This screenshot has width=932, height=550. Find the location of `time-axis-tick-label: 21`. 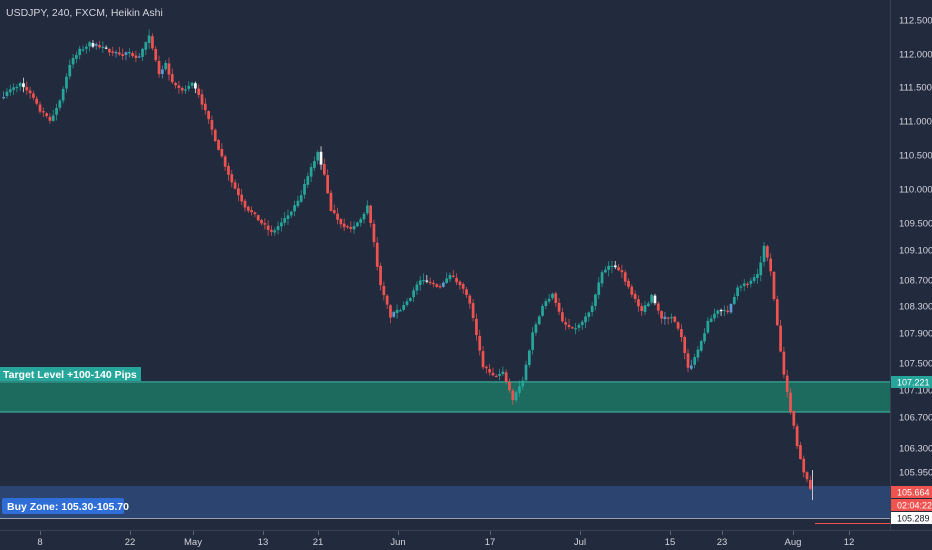

time-axis-tick-label: 21 is located at coordinates (318, 542).